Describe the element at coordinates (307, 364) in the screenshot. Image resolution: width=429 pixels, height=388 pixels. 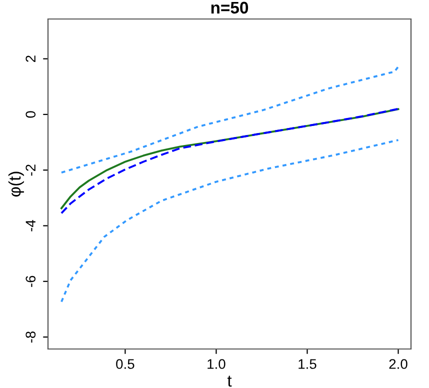
I see `x-tick-label: 1.5` at that location.